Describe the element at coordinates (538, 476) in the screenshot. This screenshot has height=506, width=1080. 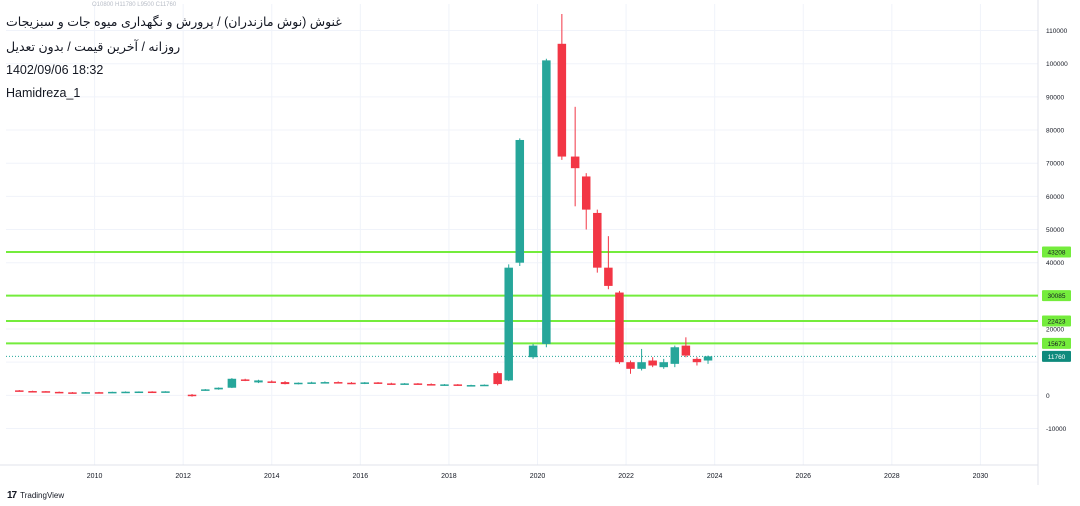
I see `x-tick-label: 2020` at that location.